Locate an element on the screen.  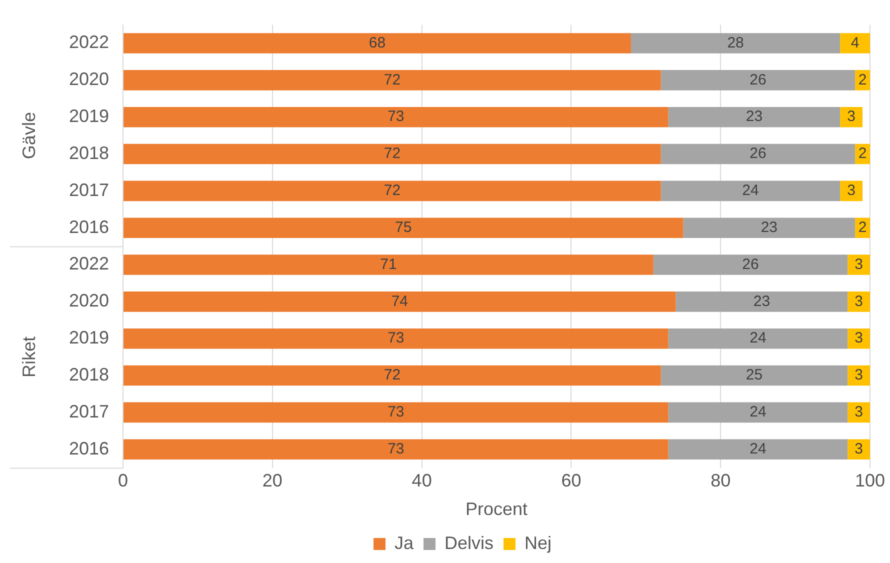
data-label: 28 is located at coordinates (735, 43).